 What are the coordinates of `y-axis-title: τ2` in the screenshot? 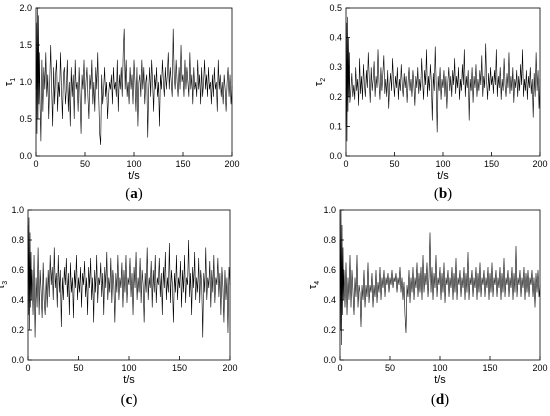 It's located at (320, 82).